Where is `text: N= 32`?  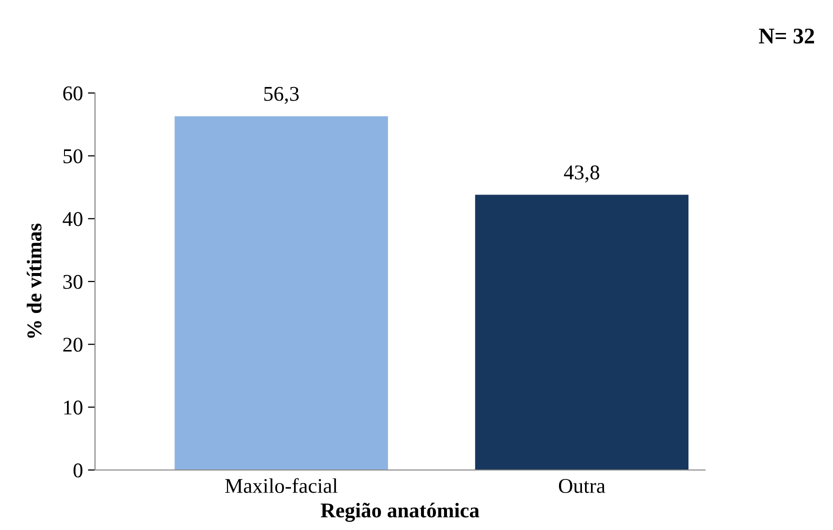
text: N= 32 is located at coordinates (786, 36).